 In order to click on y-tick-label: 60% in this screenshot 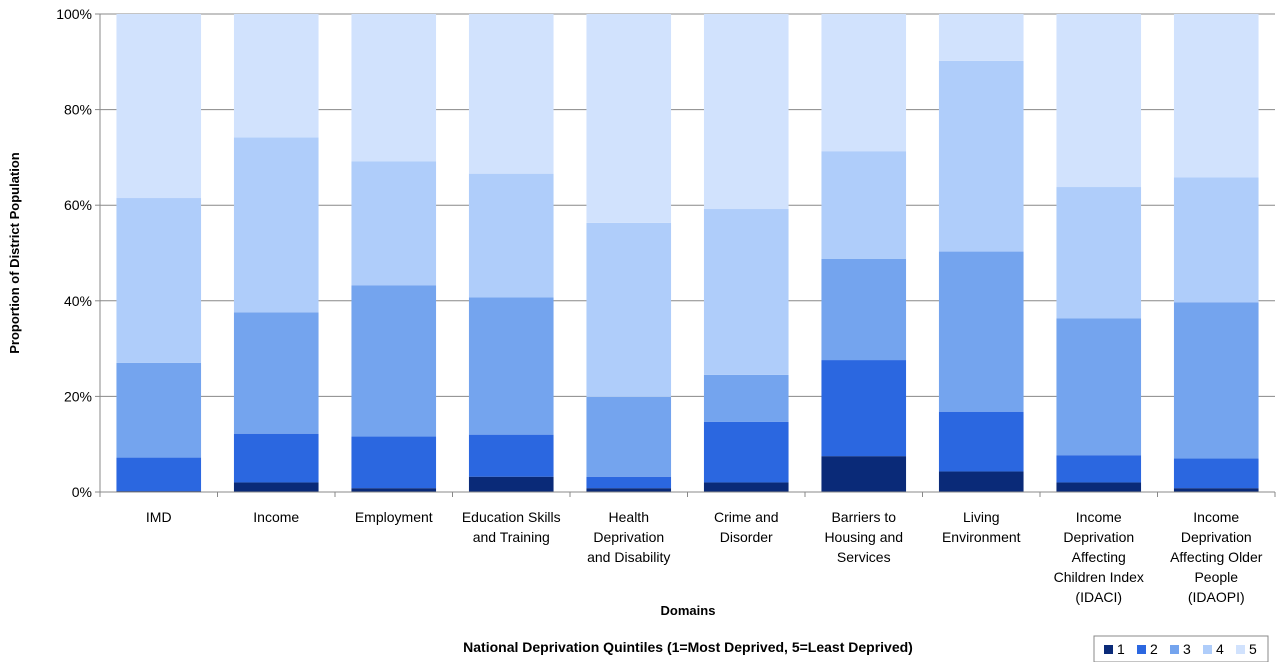, I will do `click(78, 205)`.